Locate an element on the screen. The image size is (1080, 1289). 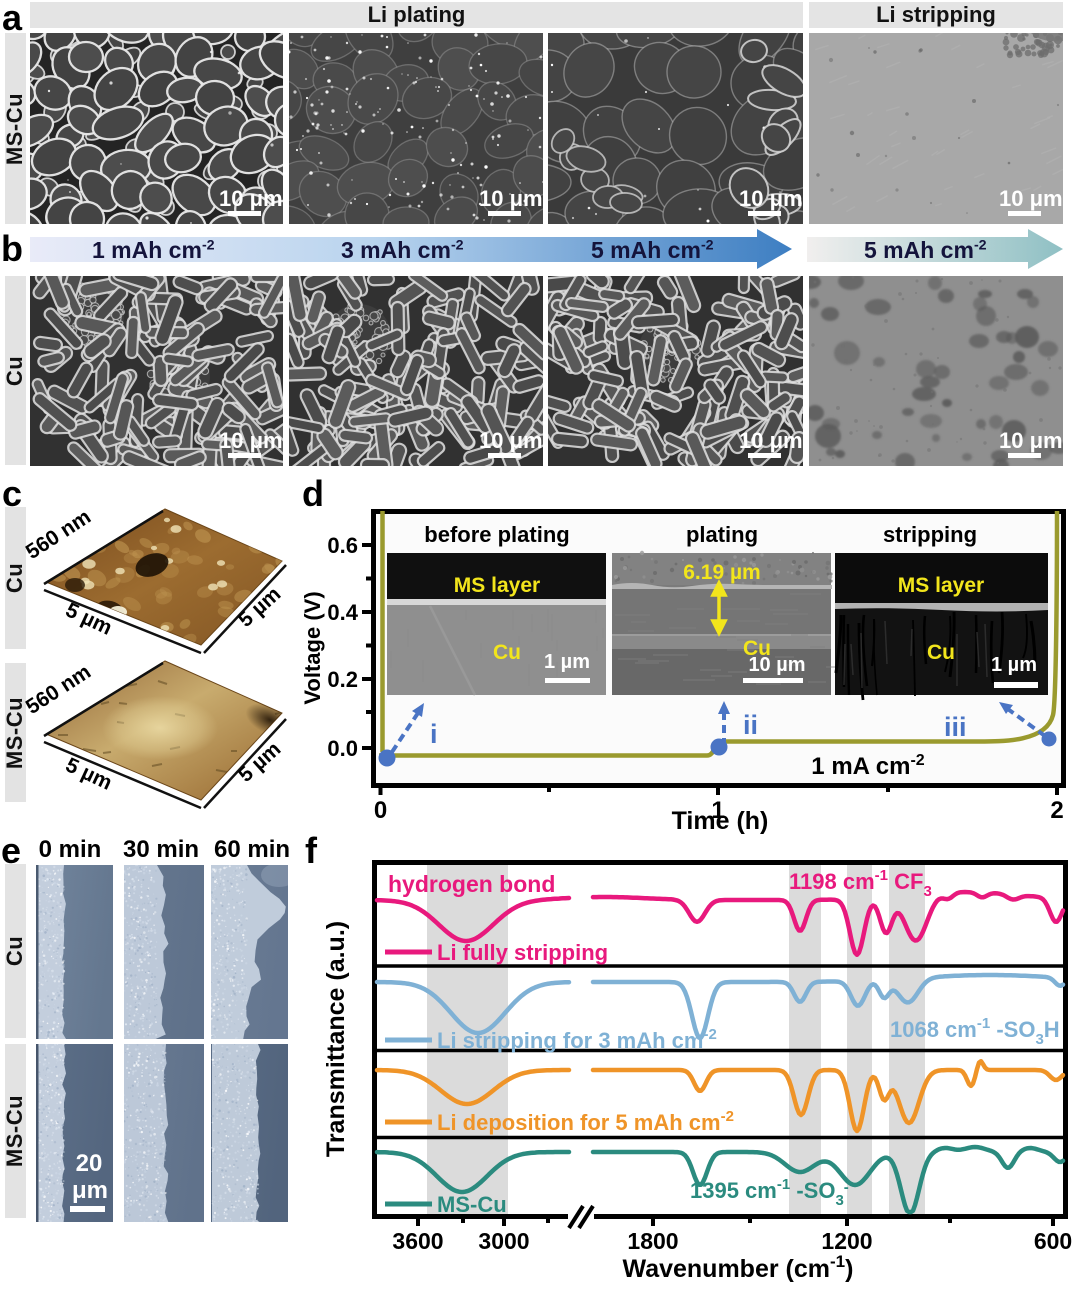
svg-text: 600 is located at coordinates (1053, 1241).